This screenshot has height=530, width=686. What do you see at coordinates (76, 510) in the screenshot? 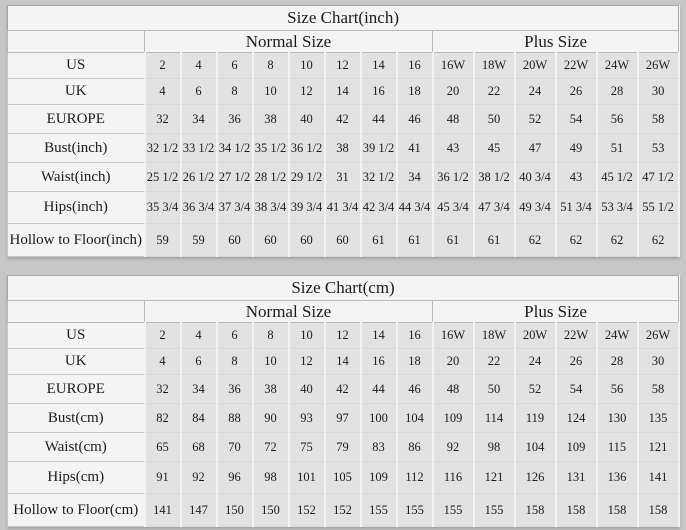
I see `row-label: Hollow to Floor(cm)` at bounding box center [76, 510].